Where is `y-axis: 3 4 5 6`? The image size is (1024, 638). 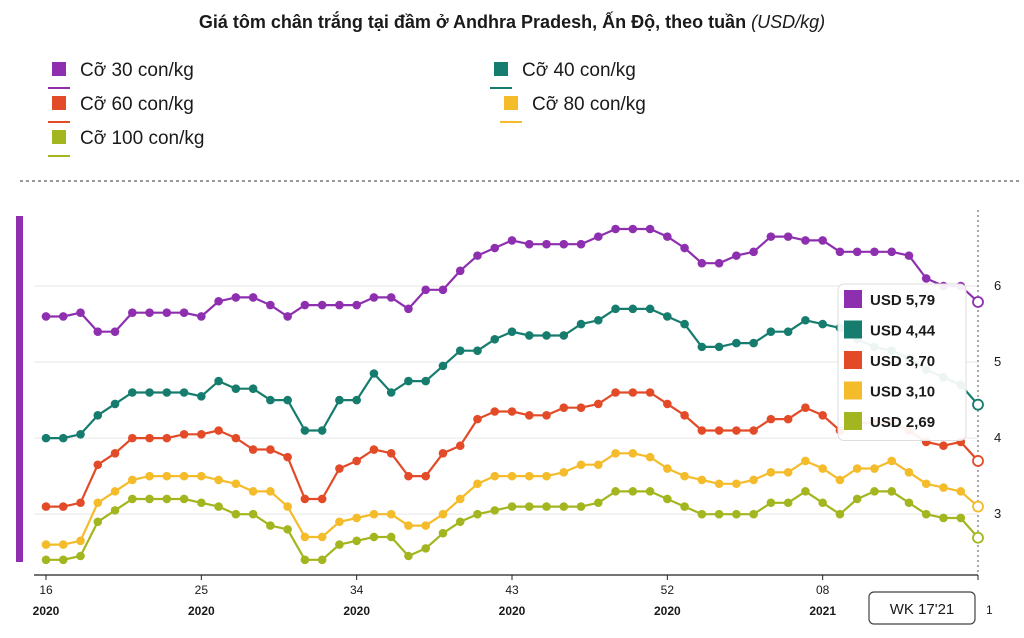
y-axis: 3 4 5 6 is located at coordinates (989, 392).